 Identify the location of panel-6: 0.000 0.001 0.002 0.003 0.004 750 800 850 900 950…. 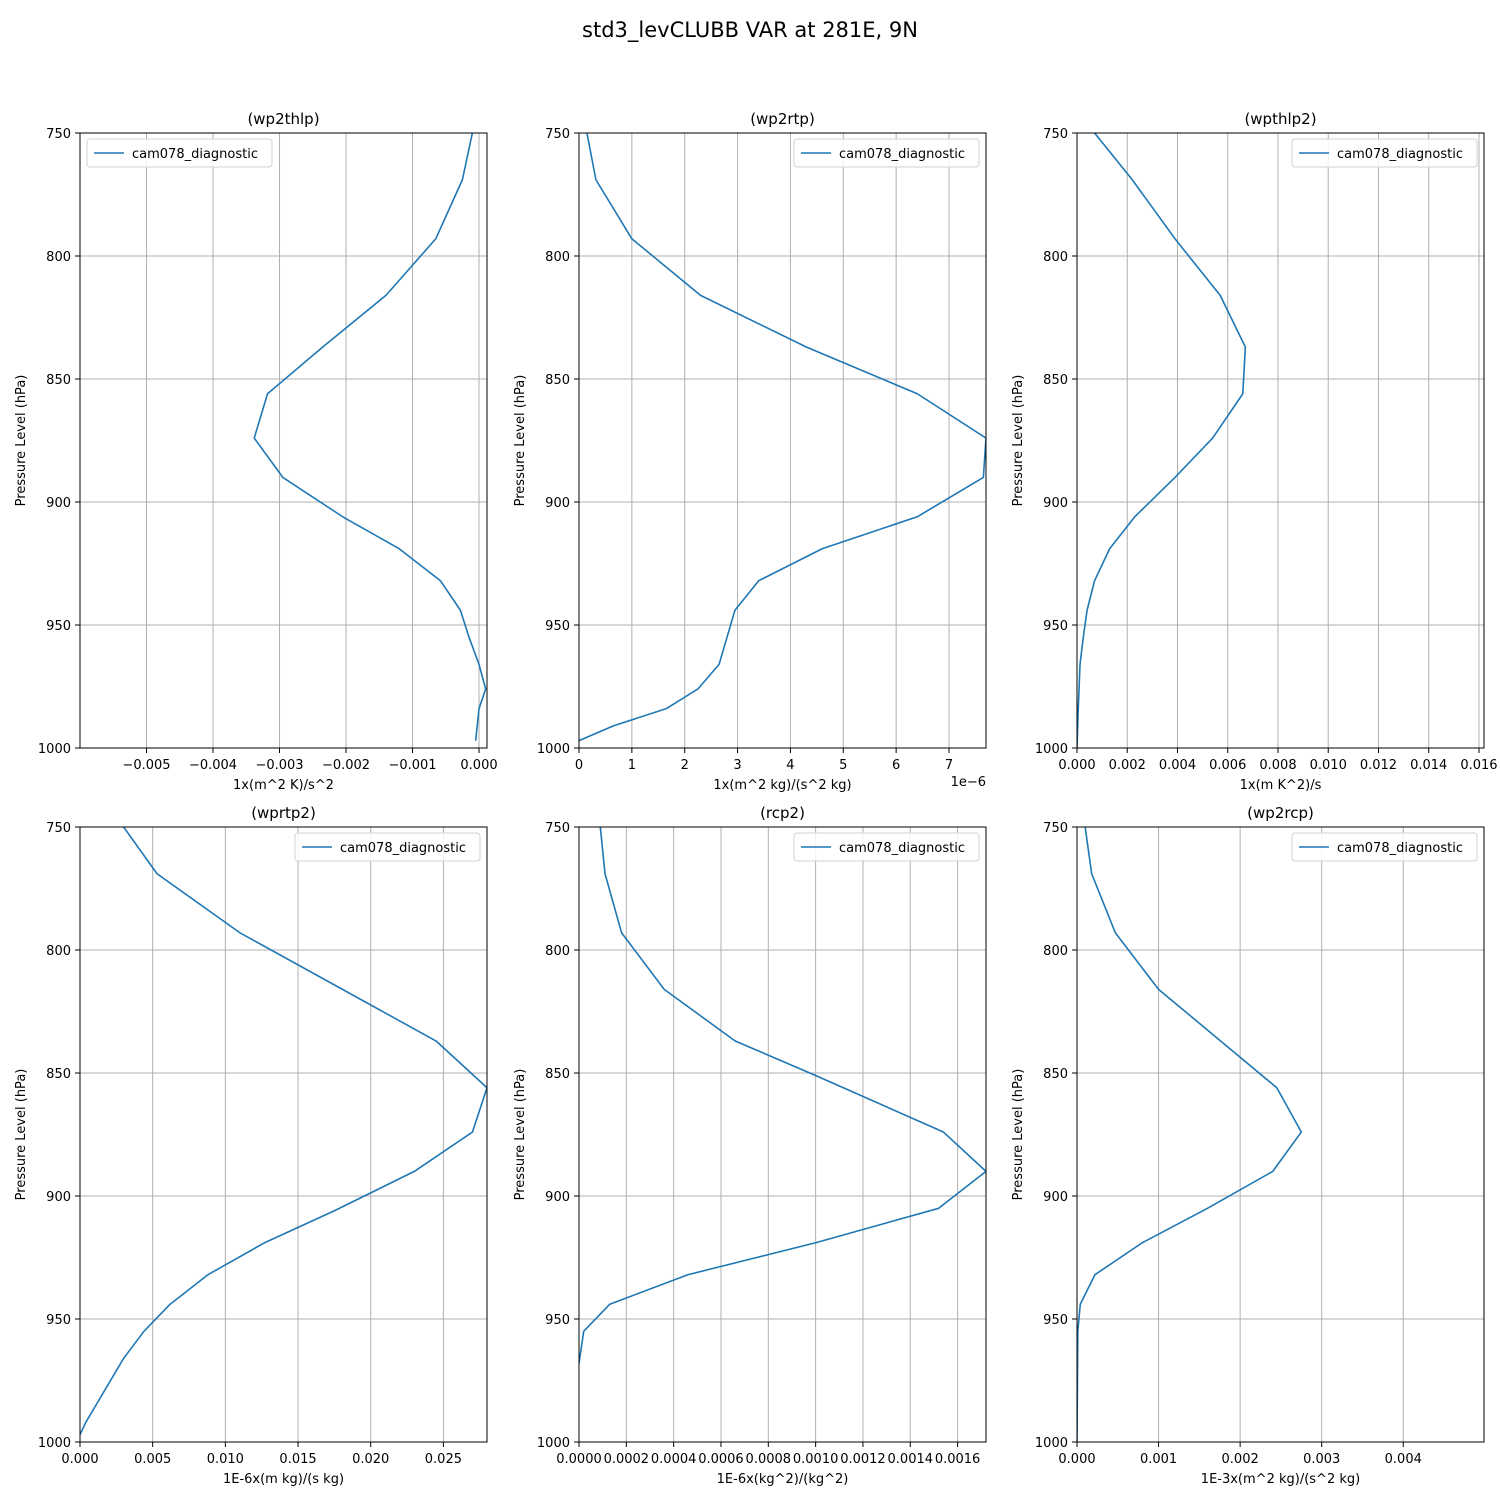
(1248, 1145).